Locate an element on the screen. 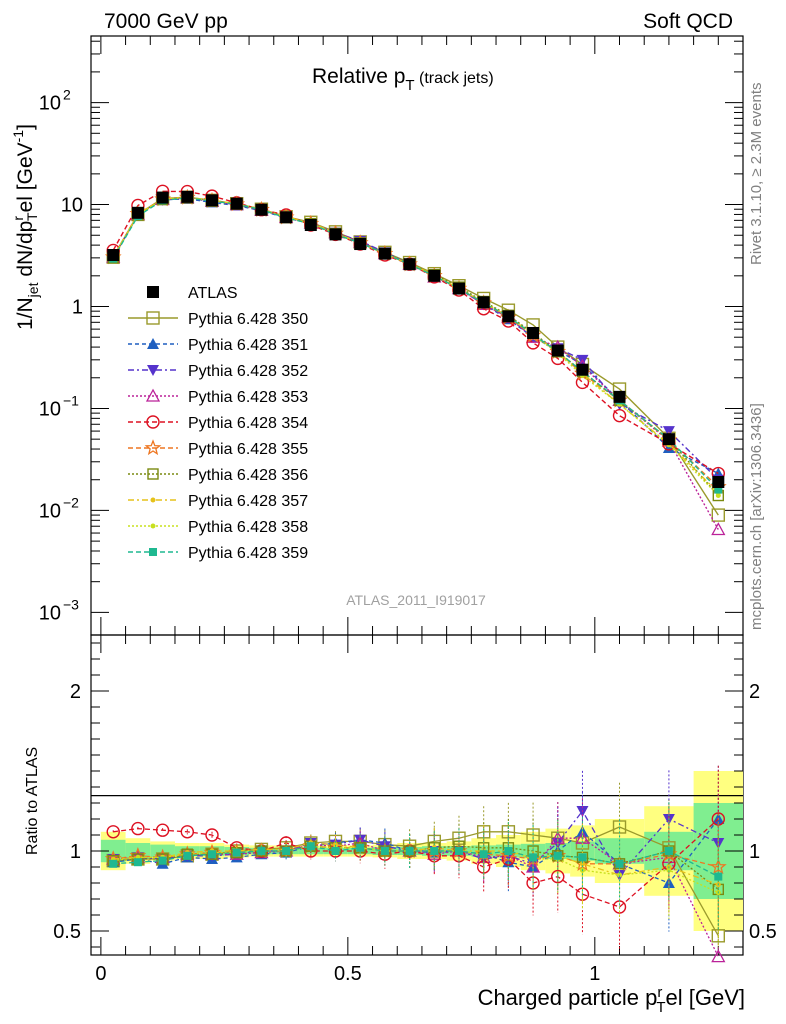  y-tick-exponent: −1 is located at coordinates (71, 400).